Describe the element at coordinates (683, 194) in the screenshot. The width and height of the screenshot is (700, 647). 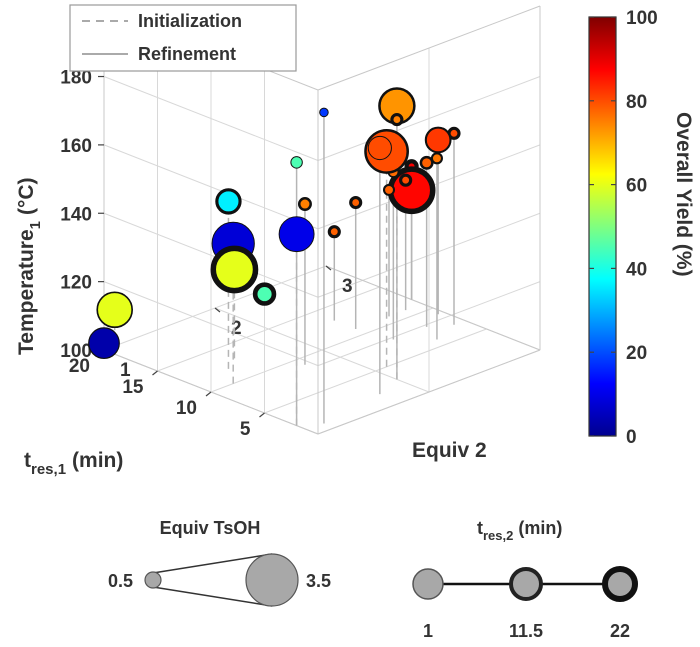
I see `colorbar-label: Overall Yield (%)` at that location.